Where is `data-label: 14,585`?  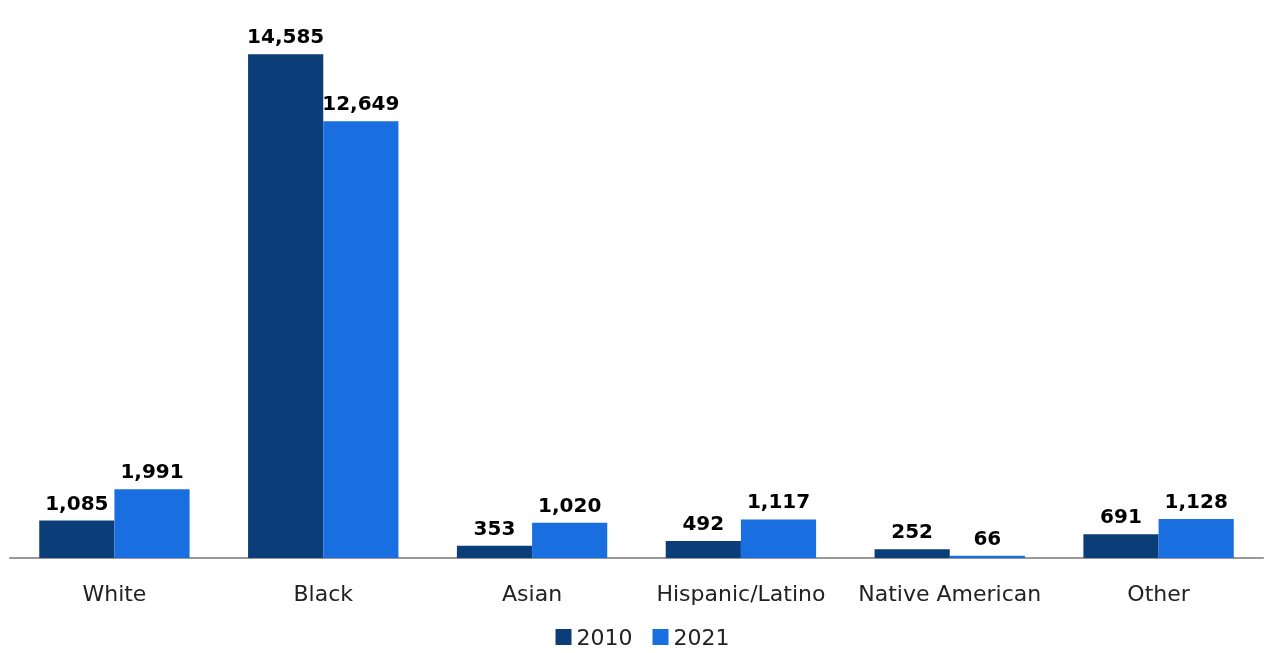
data-label: 14,585 is located at coordinates (286, 36).